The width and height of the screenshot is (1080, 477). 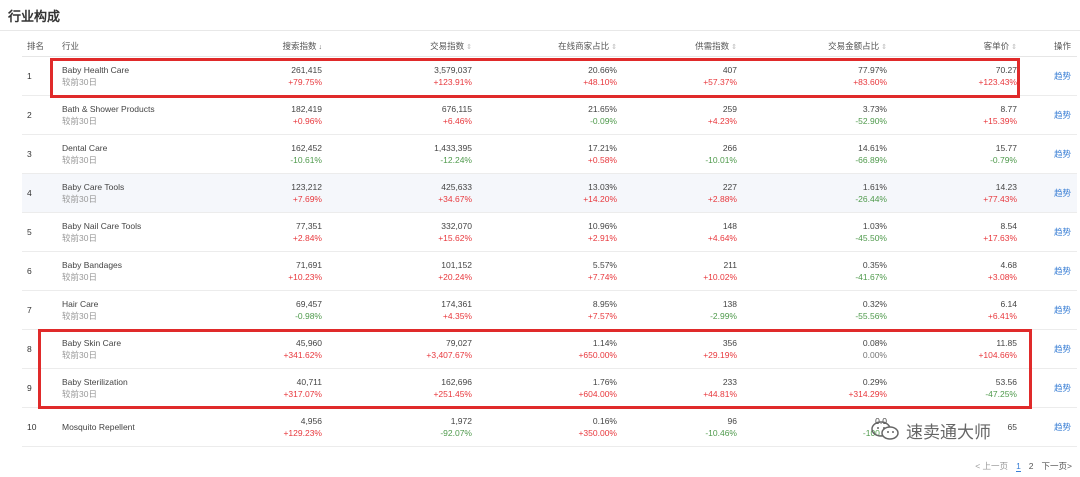 I want to click on search-cell: 77,351 +2.84%, so click(x=252, y=232).